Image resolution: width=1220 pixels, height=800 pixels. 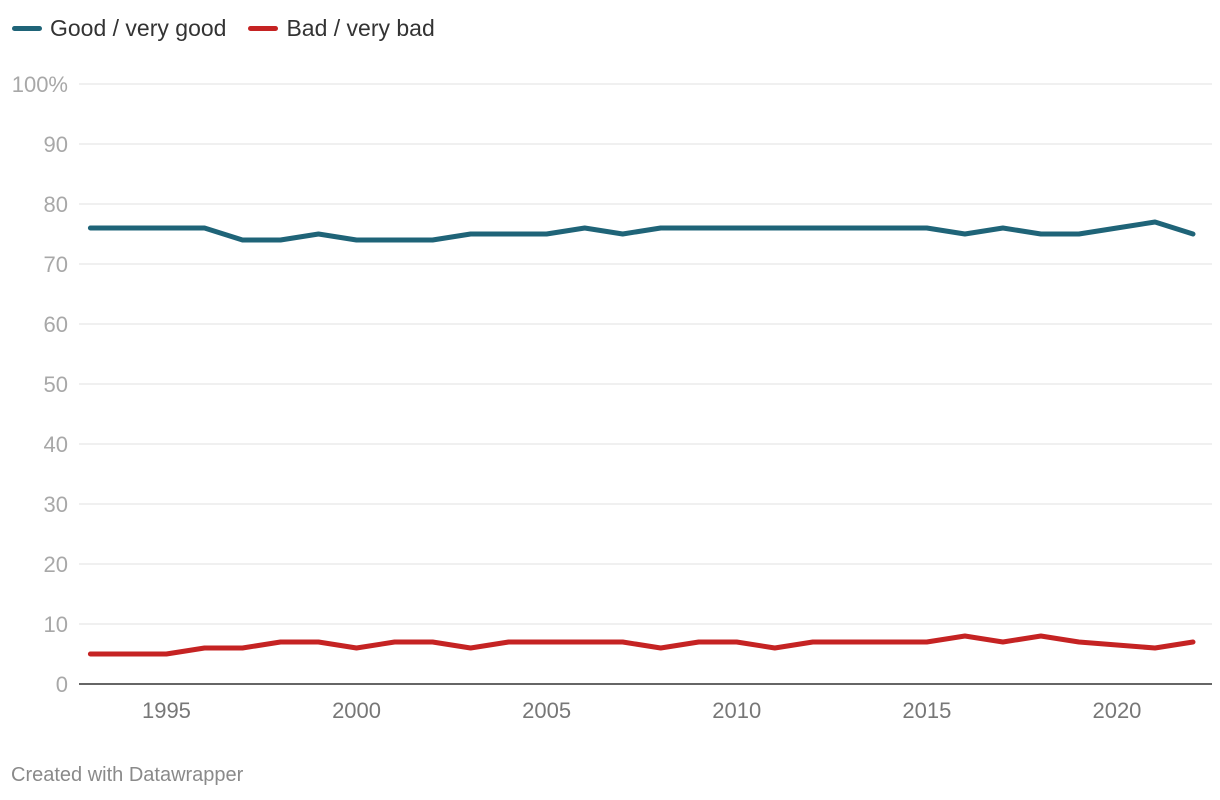 I want to click on y-tick-label: 40, so click(x=56, y=444).